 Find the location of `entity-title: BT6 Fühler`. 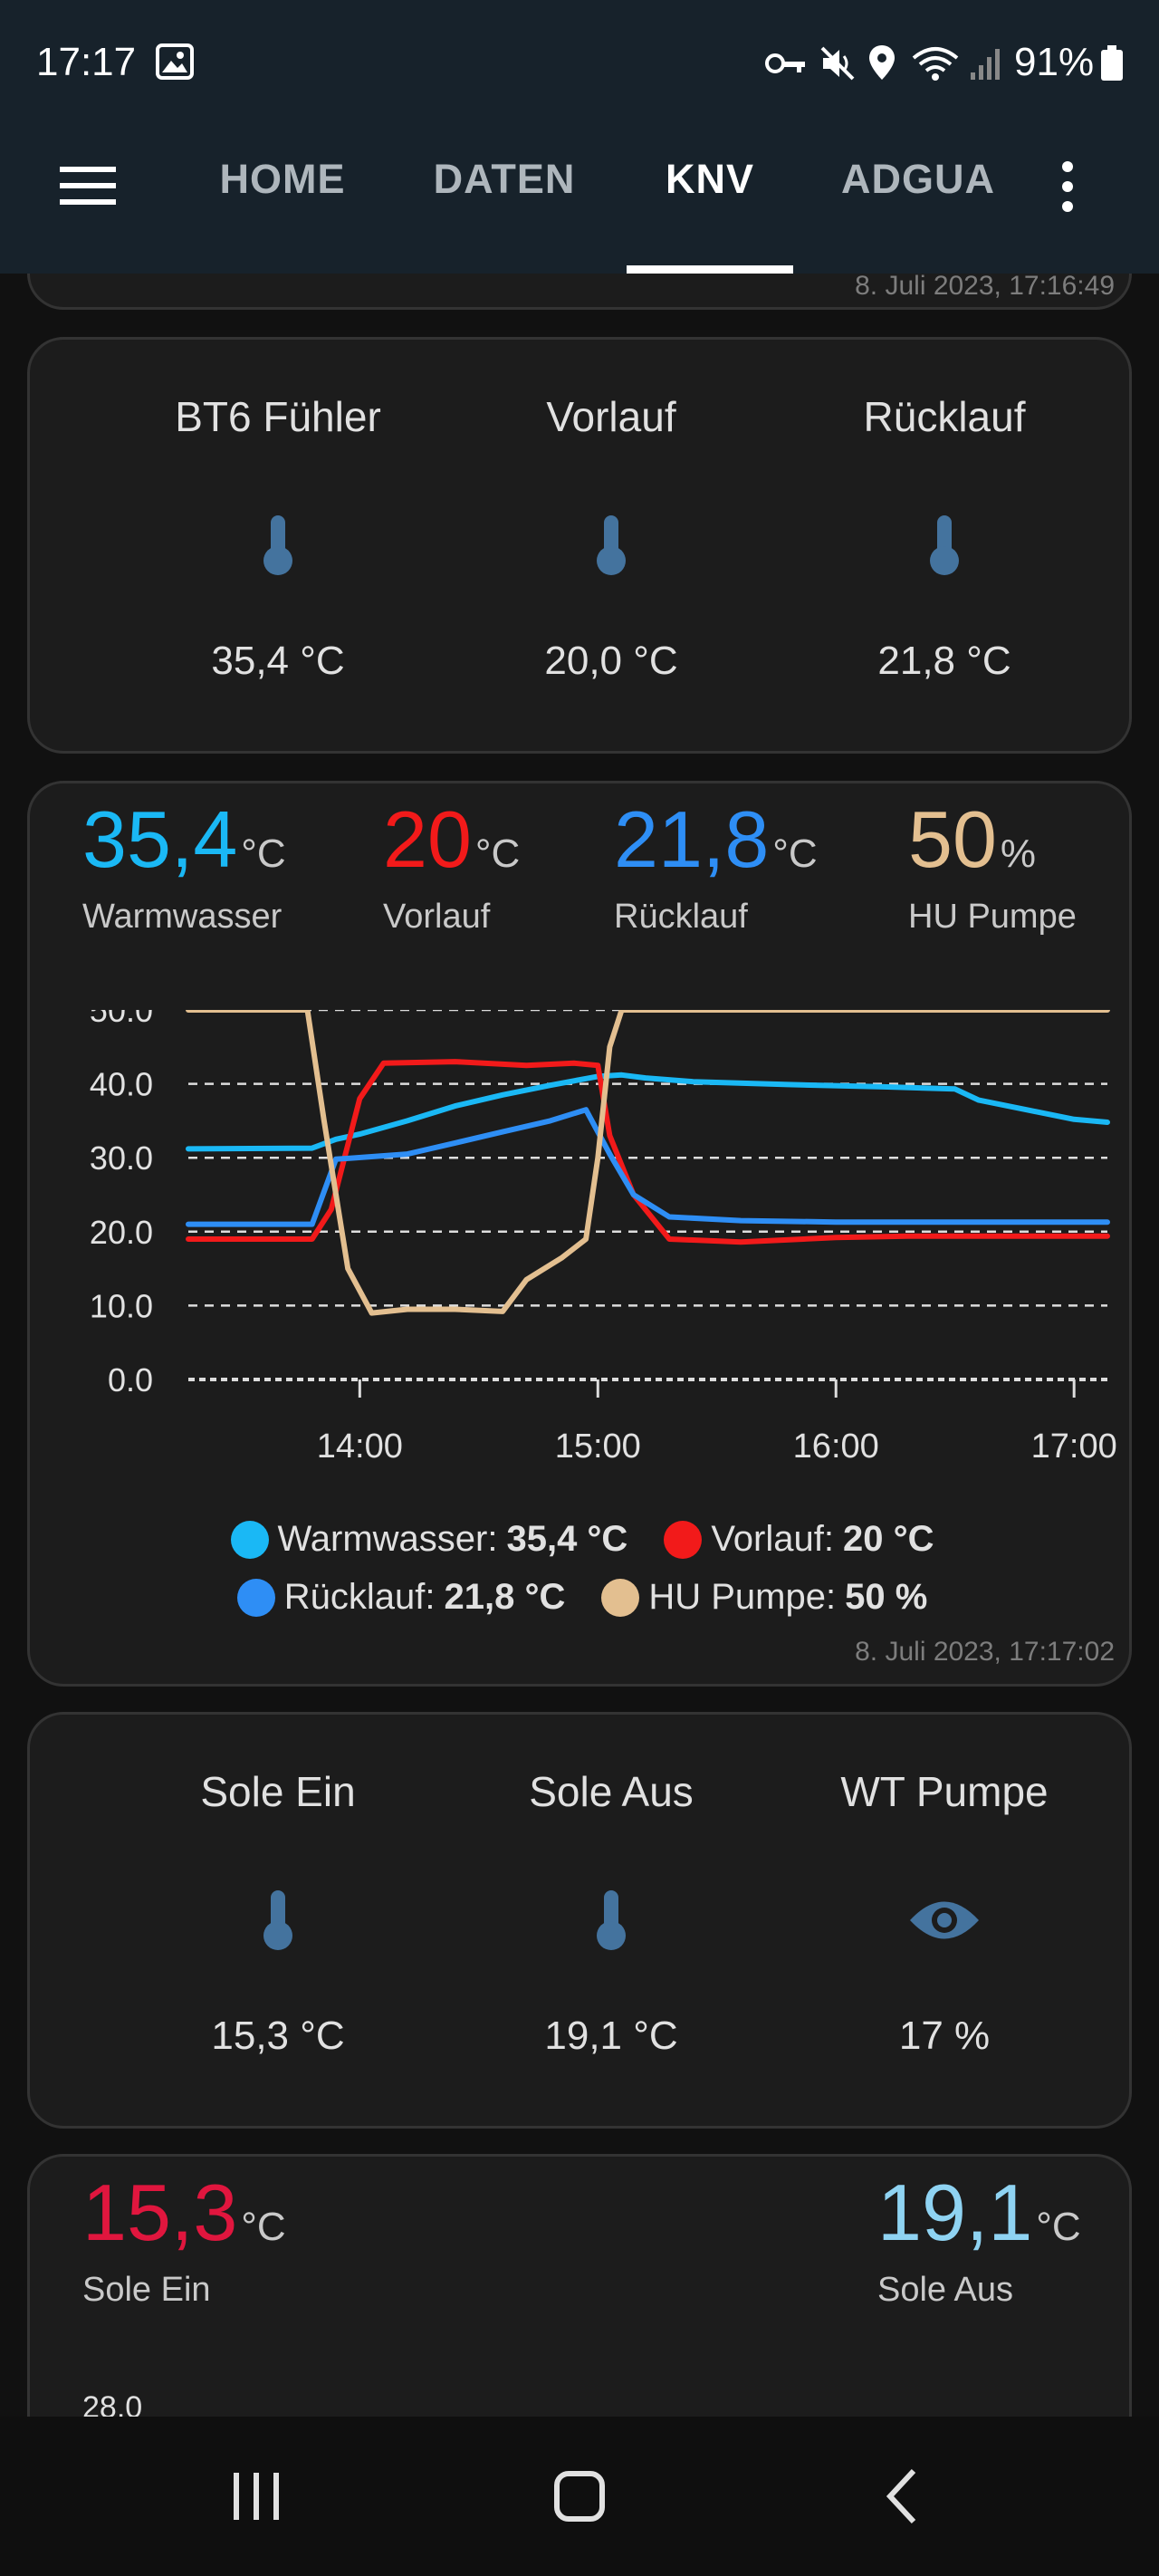

entity-title: BT6 Fühler is located at coordinates (278, 416).